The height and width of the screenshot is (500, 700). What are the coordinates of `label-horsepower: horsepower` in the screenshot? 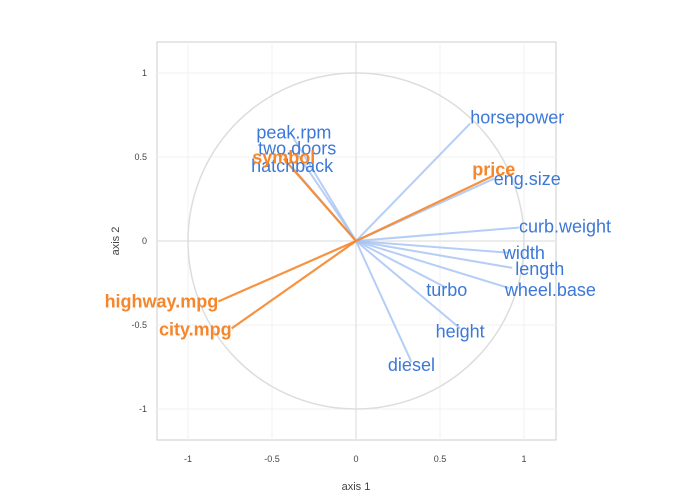 It's located at (517, 117).